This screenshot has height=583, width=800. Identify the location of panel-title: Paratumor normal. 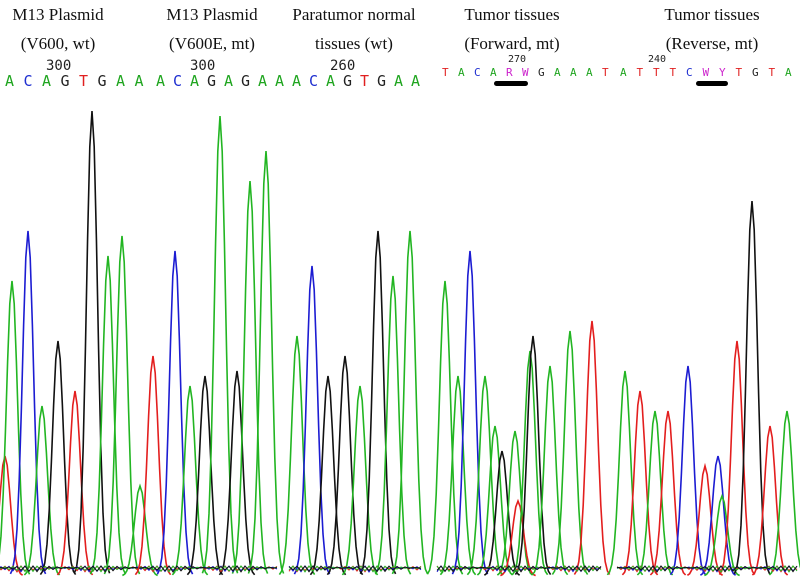
(353, 14).